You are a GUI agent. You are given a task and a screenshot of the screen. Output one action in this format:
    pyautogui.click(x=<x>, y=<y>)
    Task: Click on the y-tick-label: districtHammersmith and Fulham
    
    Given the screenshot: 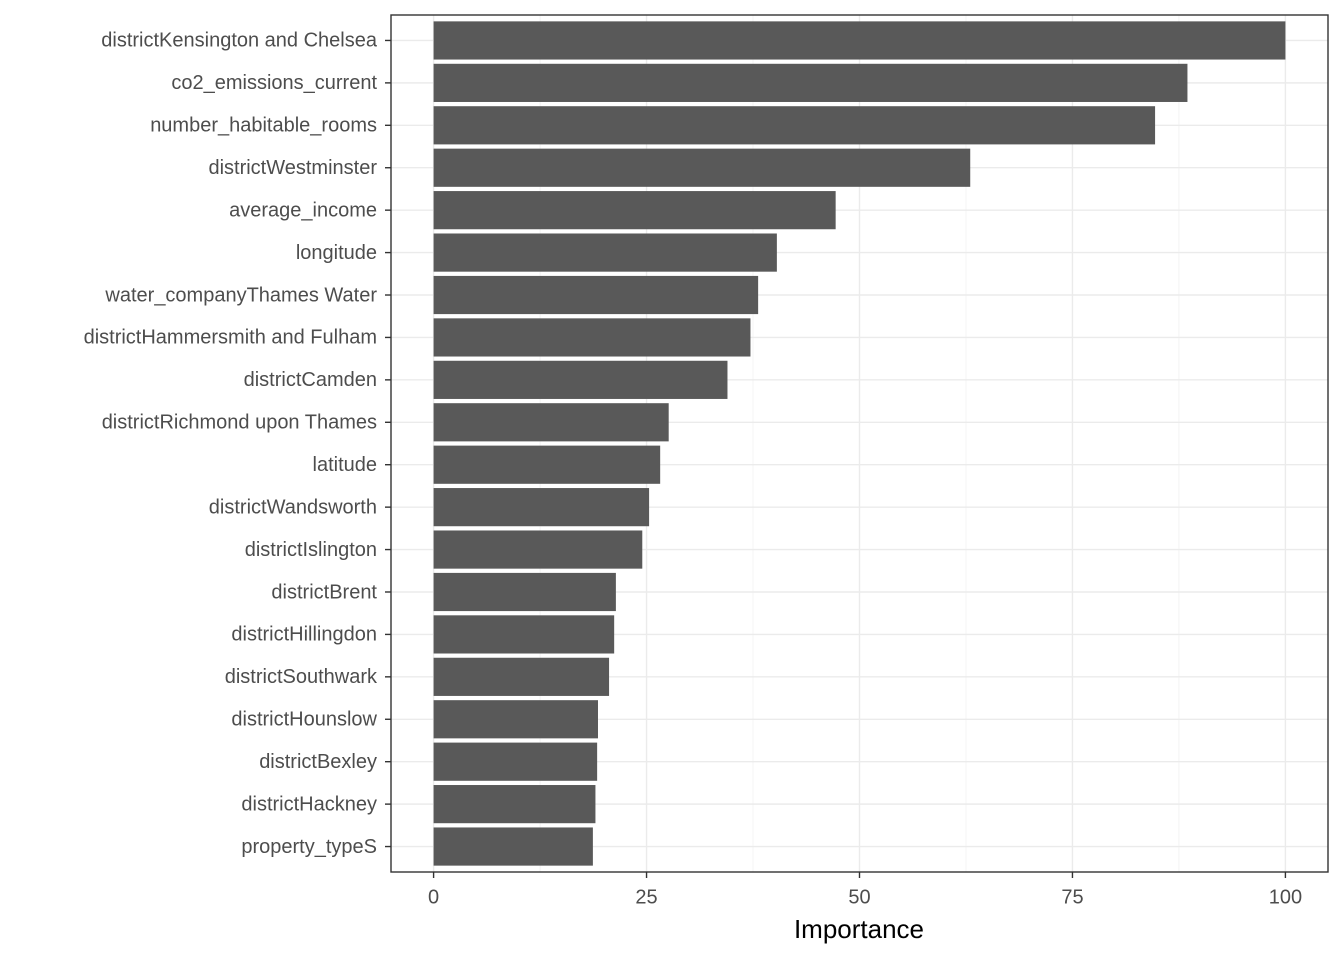 What is the action you would take?
    pyautogui.click(x=230, y=338)
    